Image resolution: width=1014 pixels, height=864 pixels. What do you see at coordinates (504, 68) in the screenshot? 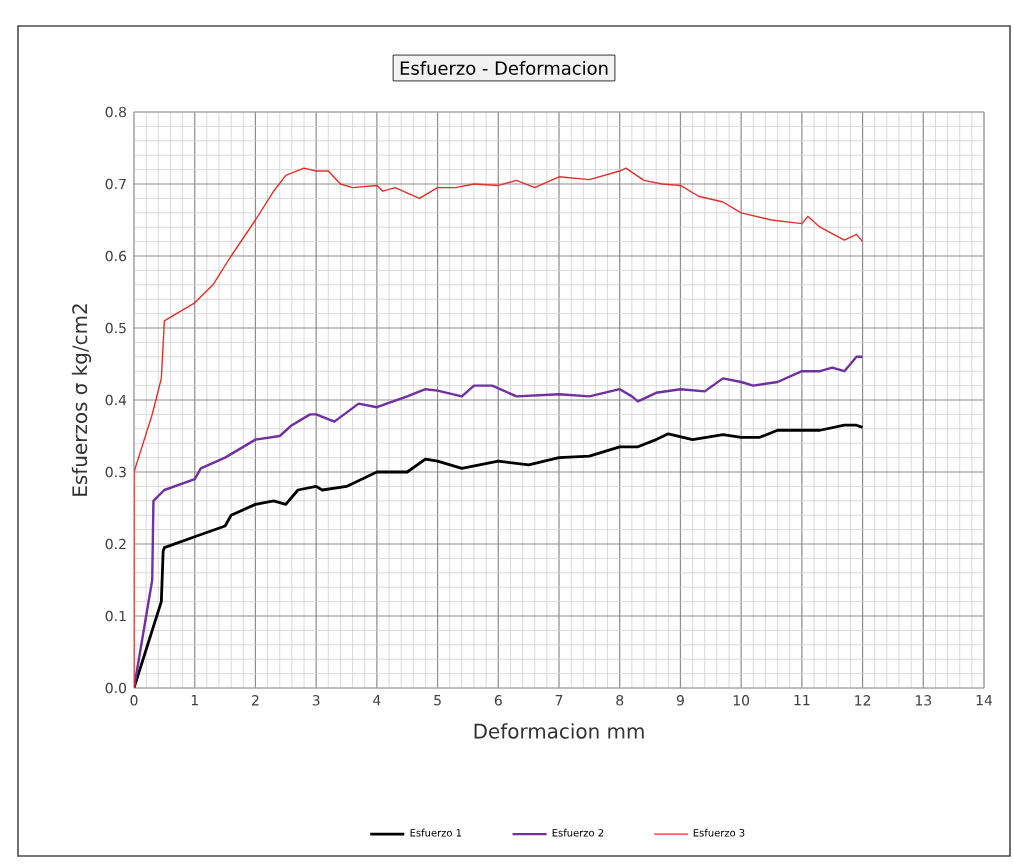
I see `chart-title: Esfuerzo - Deformacion` at bounding box center [504, 68].